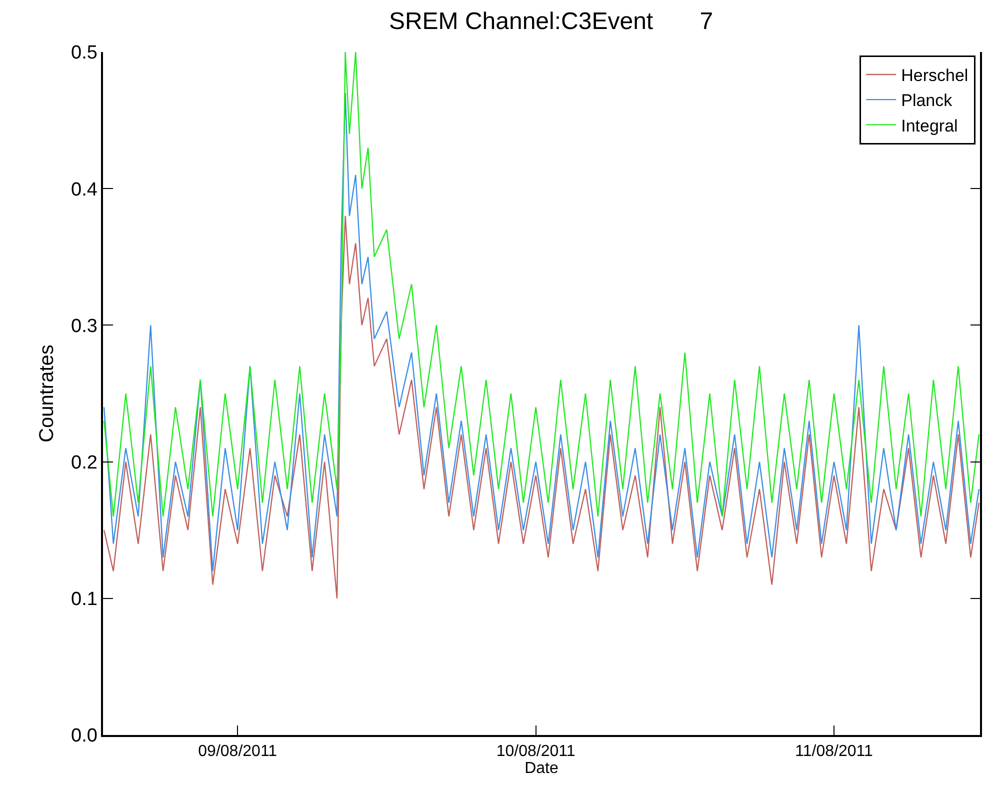 This screenshot has width=984, height=798. What do you see at coordinates (84, 599) in the screenshot?
I see `y-tick-label: 0.1` at bounding box center [84, 599].